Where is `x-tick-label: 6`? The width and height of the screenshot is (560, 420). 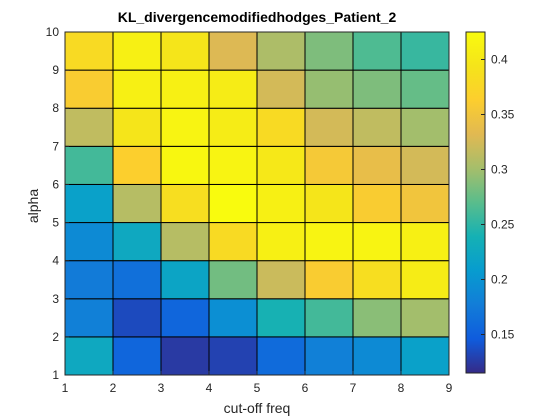
x-tick-label: 6 is located at coordinates (305, 388).